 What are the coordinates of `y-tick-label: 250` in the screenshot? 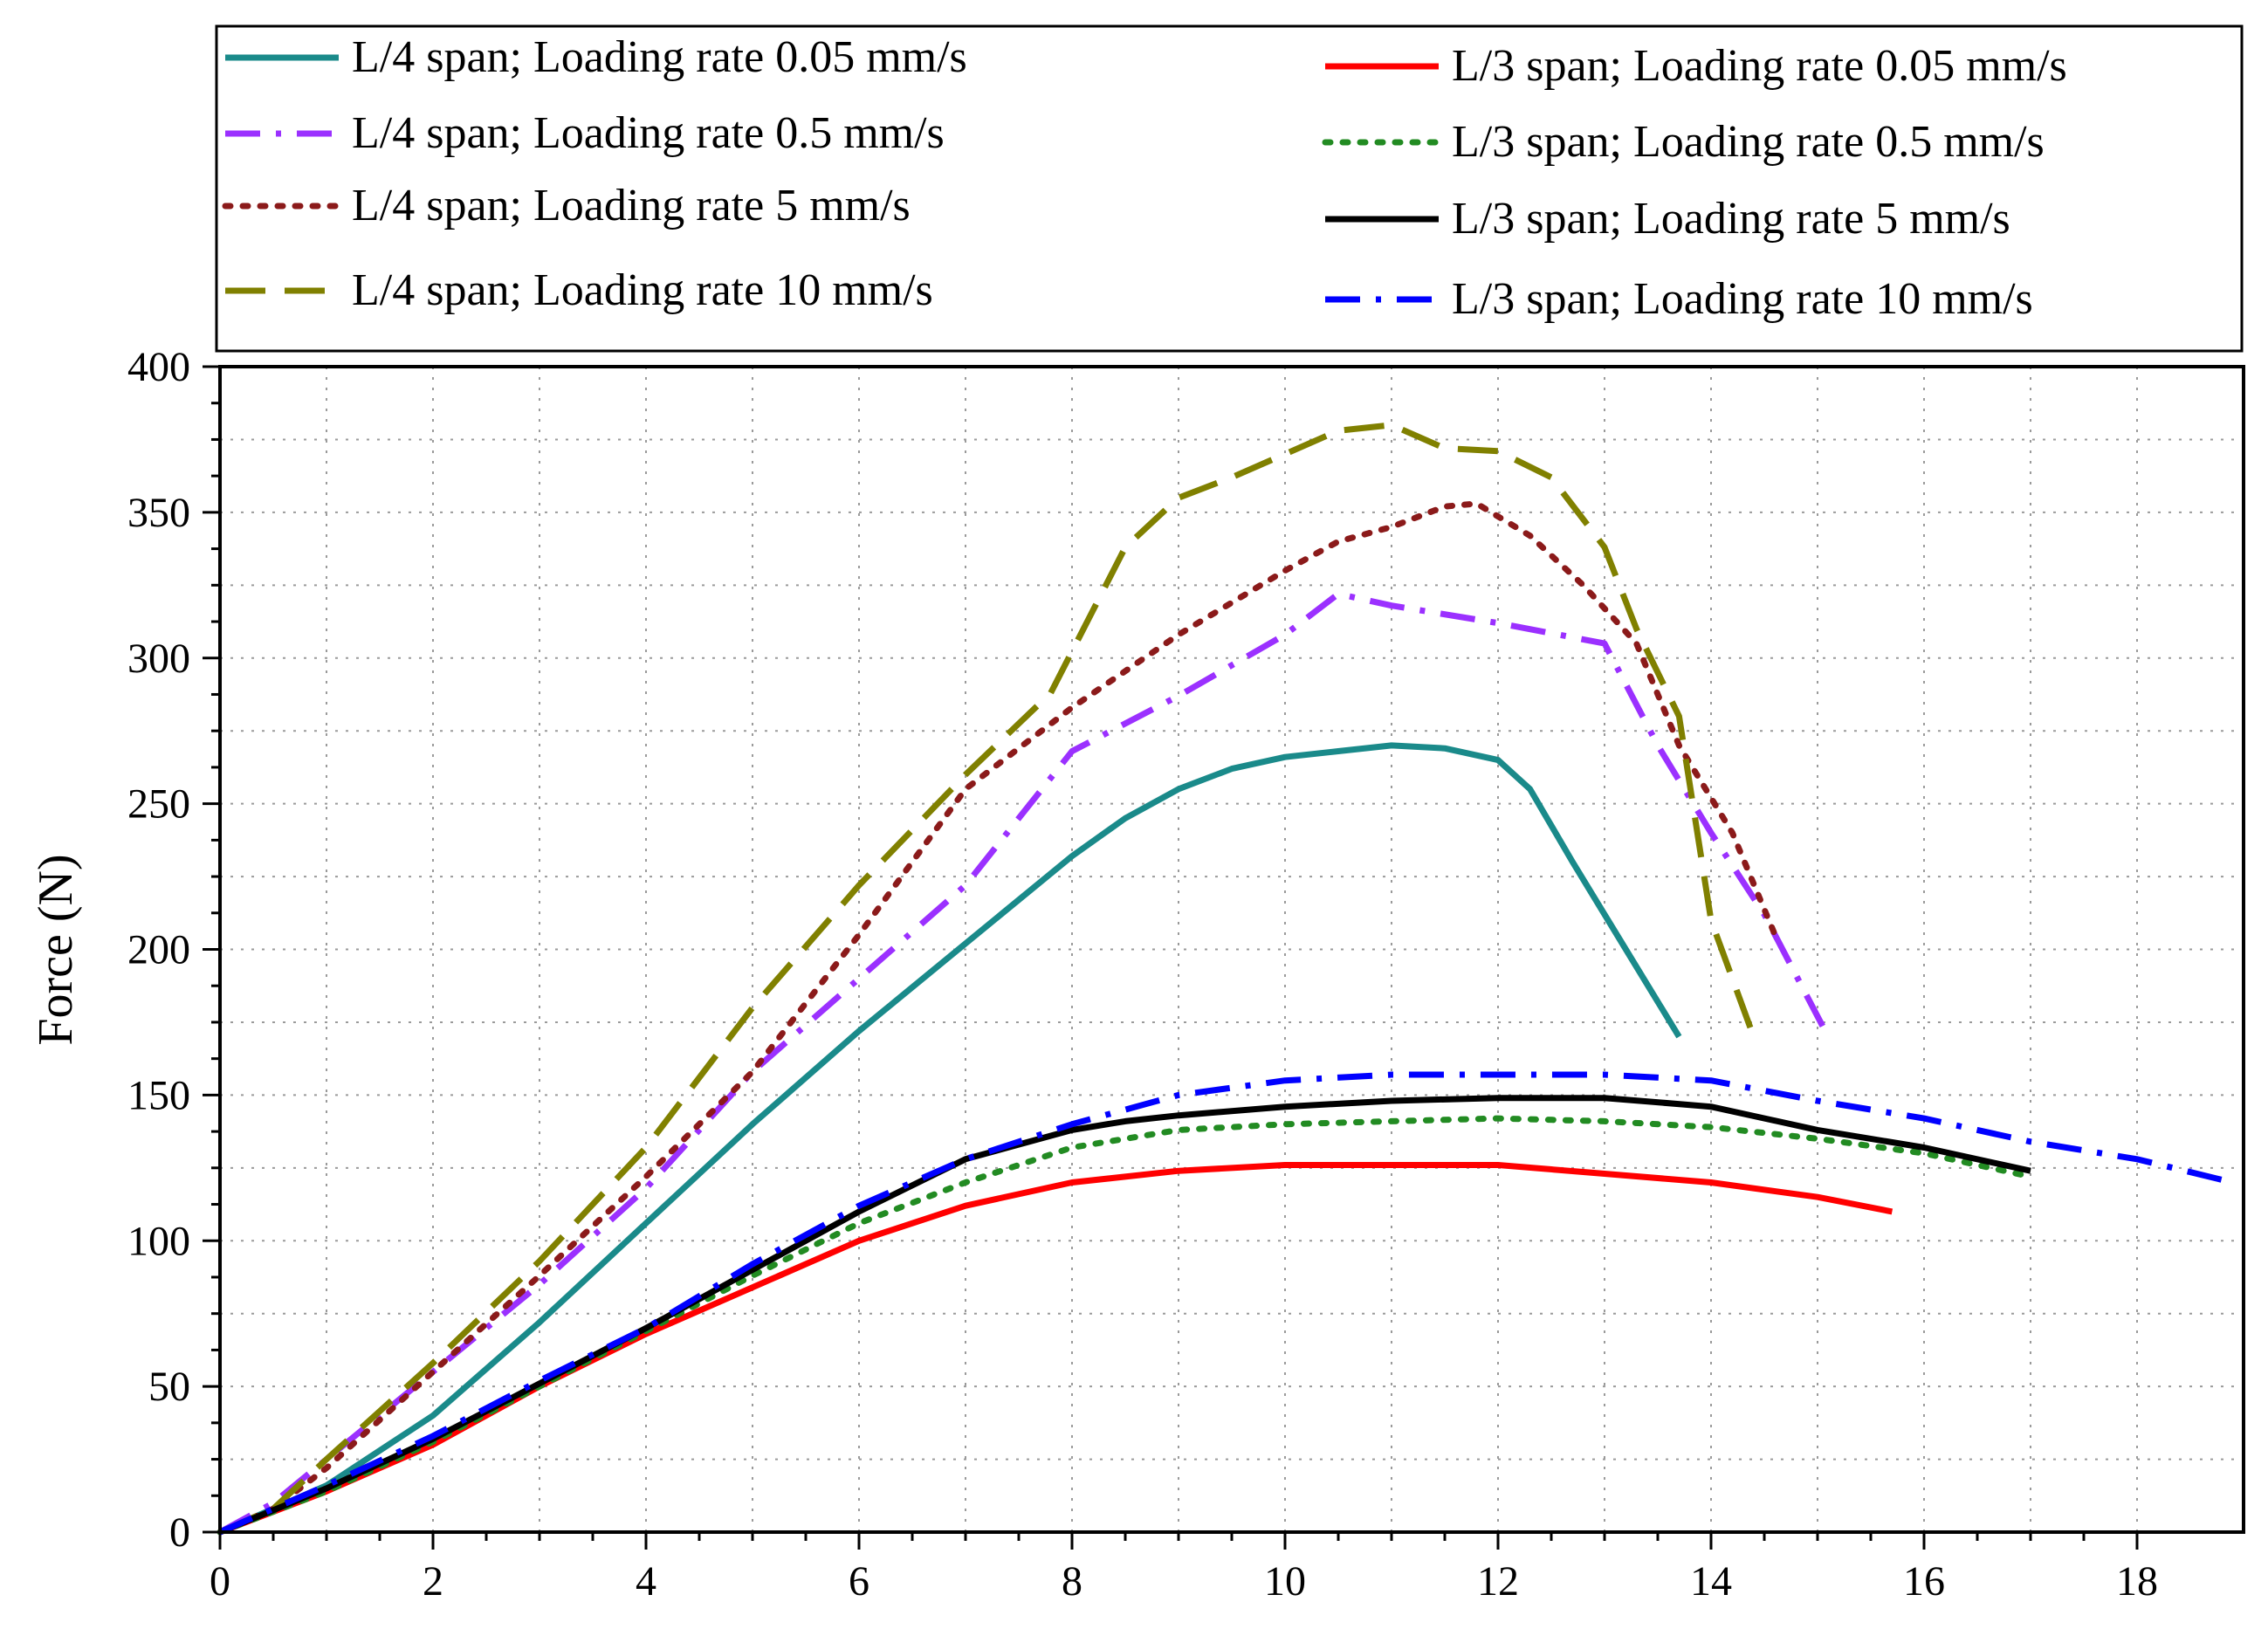 It's located at (158, 804).